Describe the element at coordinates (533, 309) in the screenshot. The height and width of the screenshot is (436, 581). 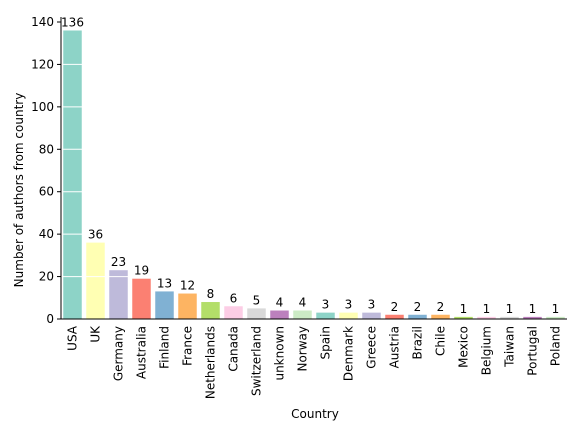
I see `value-label-portugal: 1` at that location.